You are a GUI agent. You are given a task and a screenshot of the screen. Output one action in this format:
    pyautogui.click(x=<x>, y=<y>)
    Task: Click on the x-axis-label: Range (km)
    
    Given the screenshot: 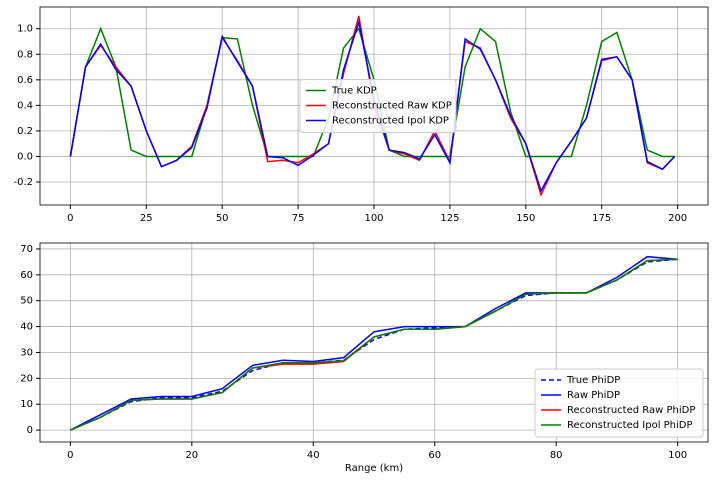 What is the action you would take?
    pyautogui.click(x=374, y=468)
    